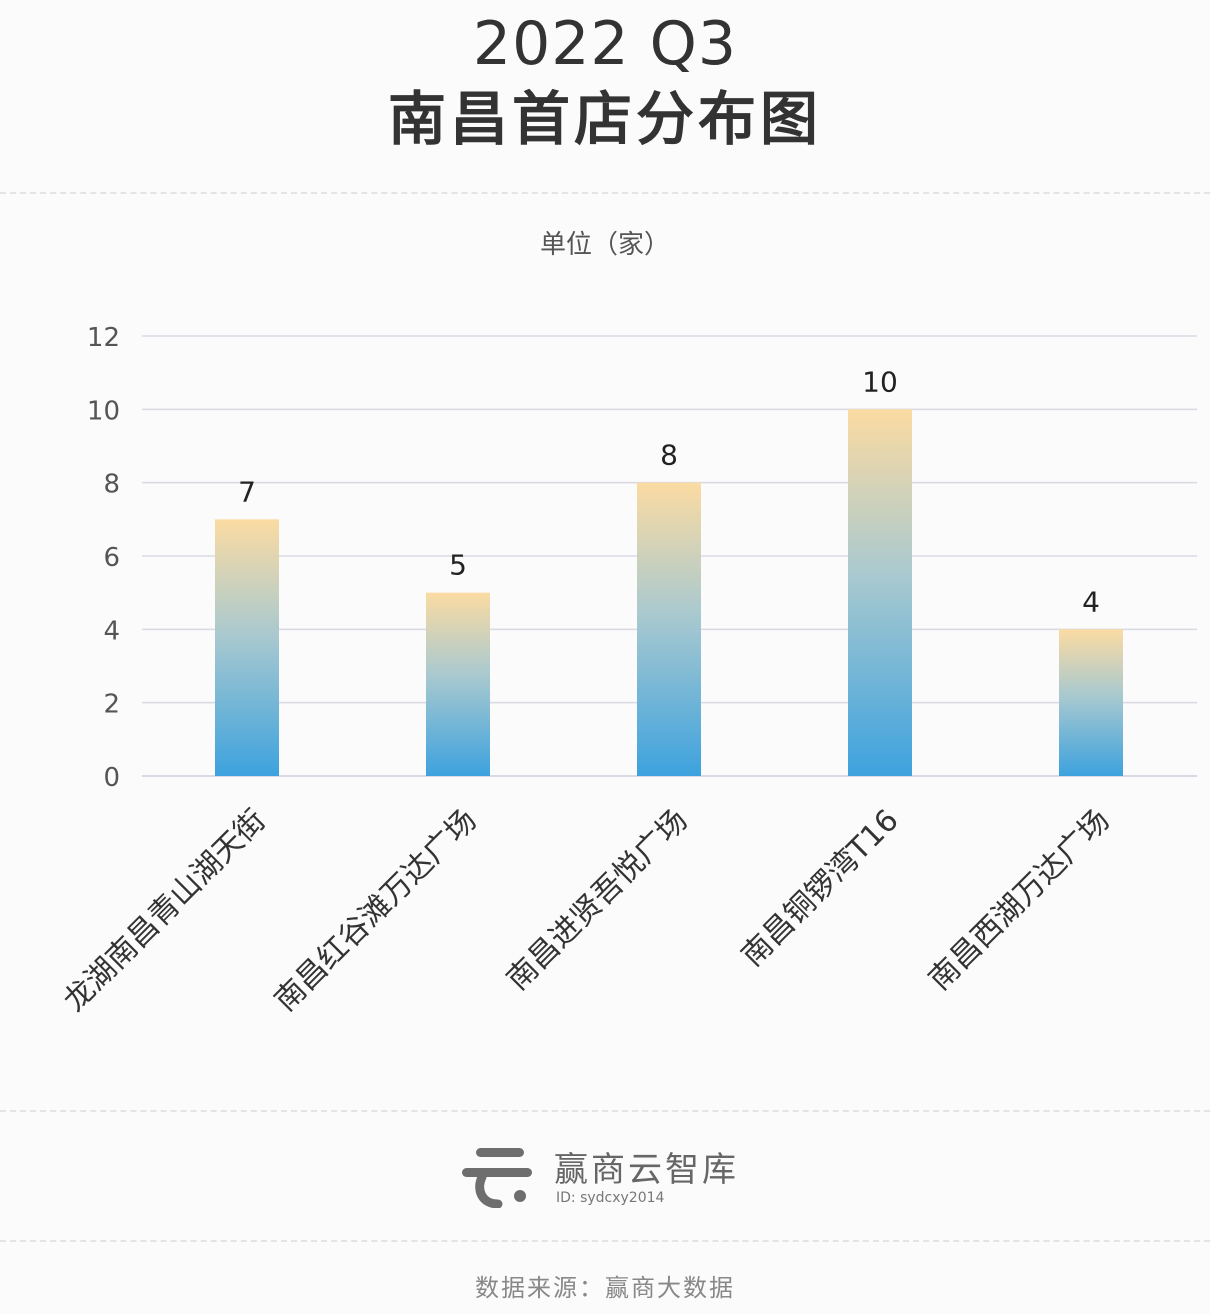 This screenshot has width=1210, height=1314. Describe the element at coordinates (604, 119) in the screenshot. I see `title-line-2: 南昌首店分布图` at that location.